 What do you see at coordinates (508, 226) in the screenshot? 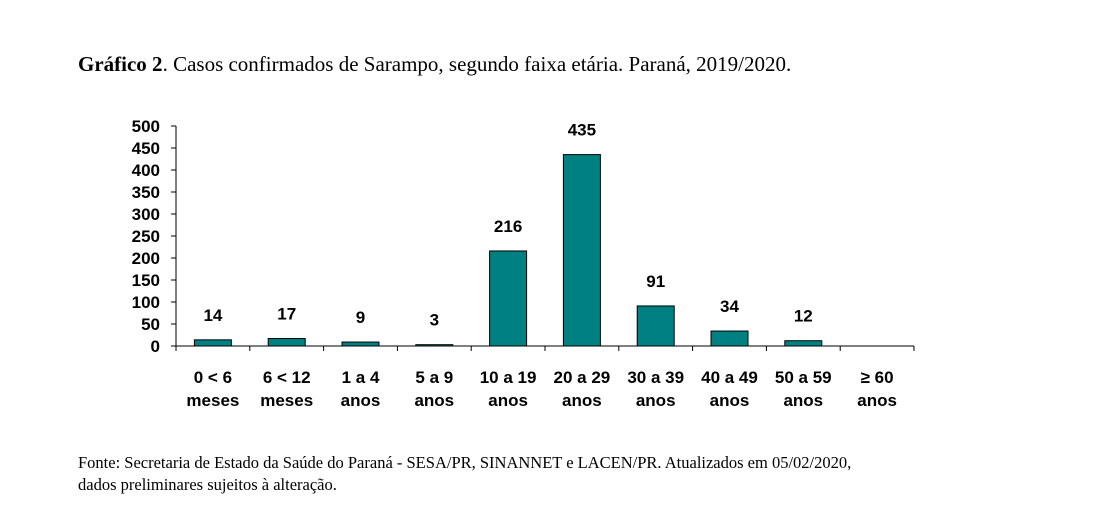
I see `data-label: 216` at bounding box center [508, 226].